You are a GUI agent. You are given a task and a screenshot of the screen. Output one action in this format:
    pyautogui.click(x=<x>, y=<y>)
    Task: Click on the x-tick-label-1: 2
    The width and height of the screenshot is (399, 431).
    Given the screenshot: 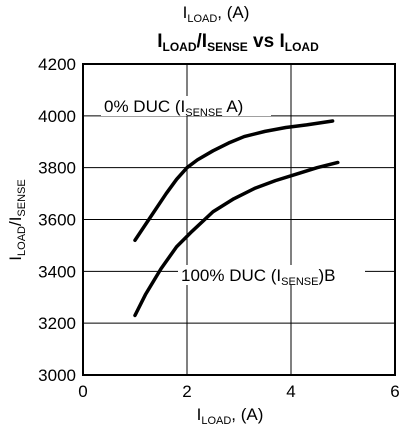 What is the action you would take?
    pyautogui.click(x=186, y=391)
    